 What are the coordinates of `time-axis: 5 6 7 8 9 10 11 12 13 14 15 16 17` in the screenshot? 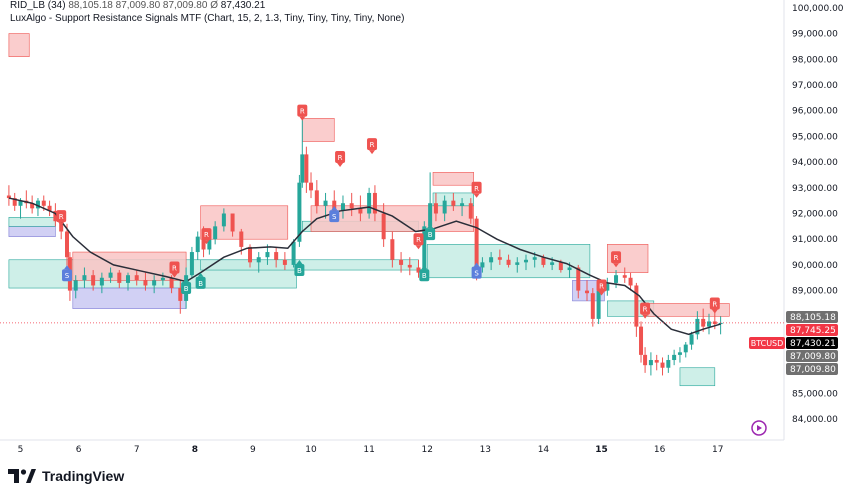 It's located at (371, 450).